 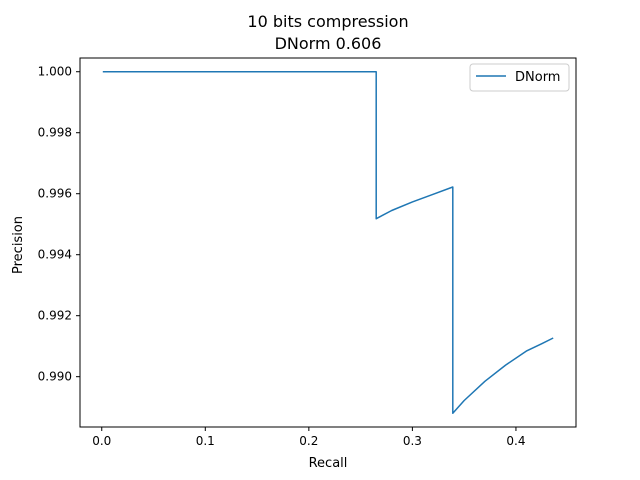 What do you see at coordinates (55, 255) in the screenshot?
I see `y-tick-label: 0.994` at bounding box center [55, 255].